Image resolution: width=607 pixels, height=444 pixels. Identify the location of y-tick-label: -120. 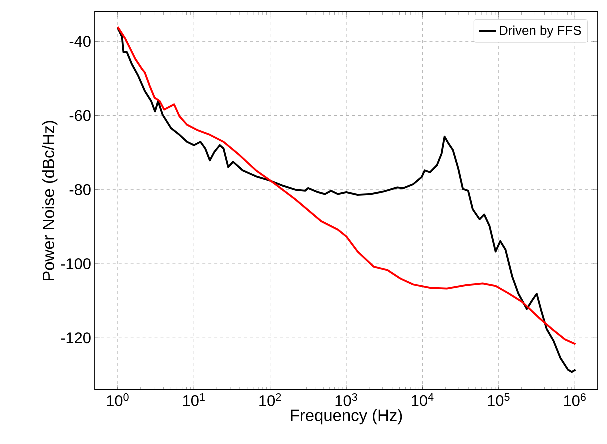
(76, 338).